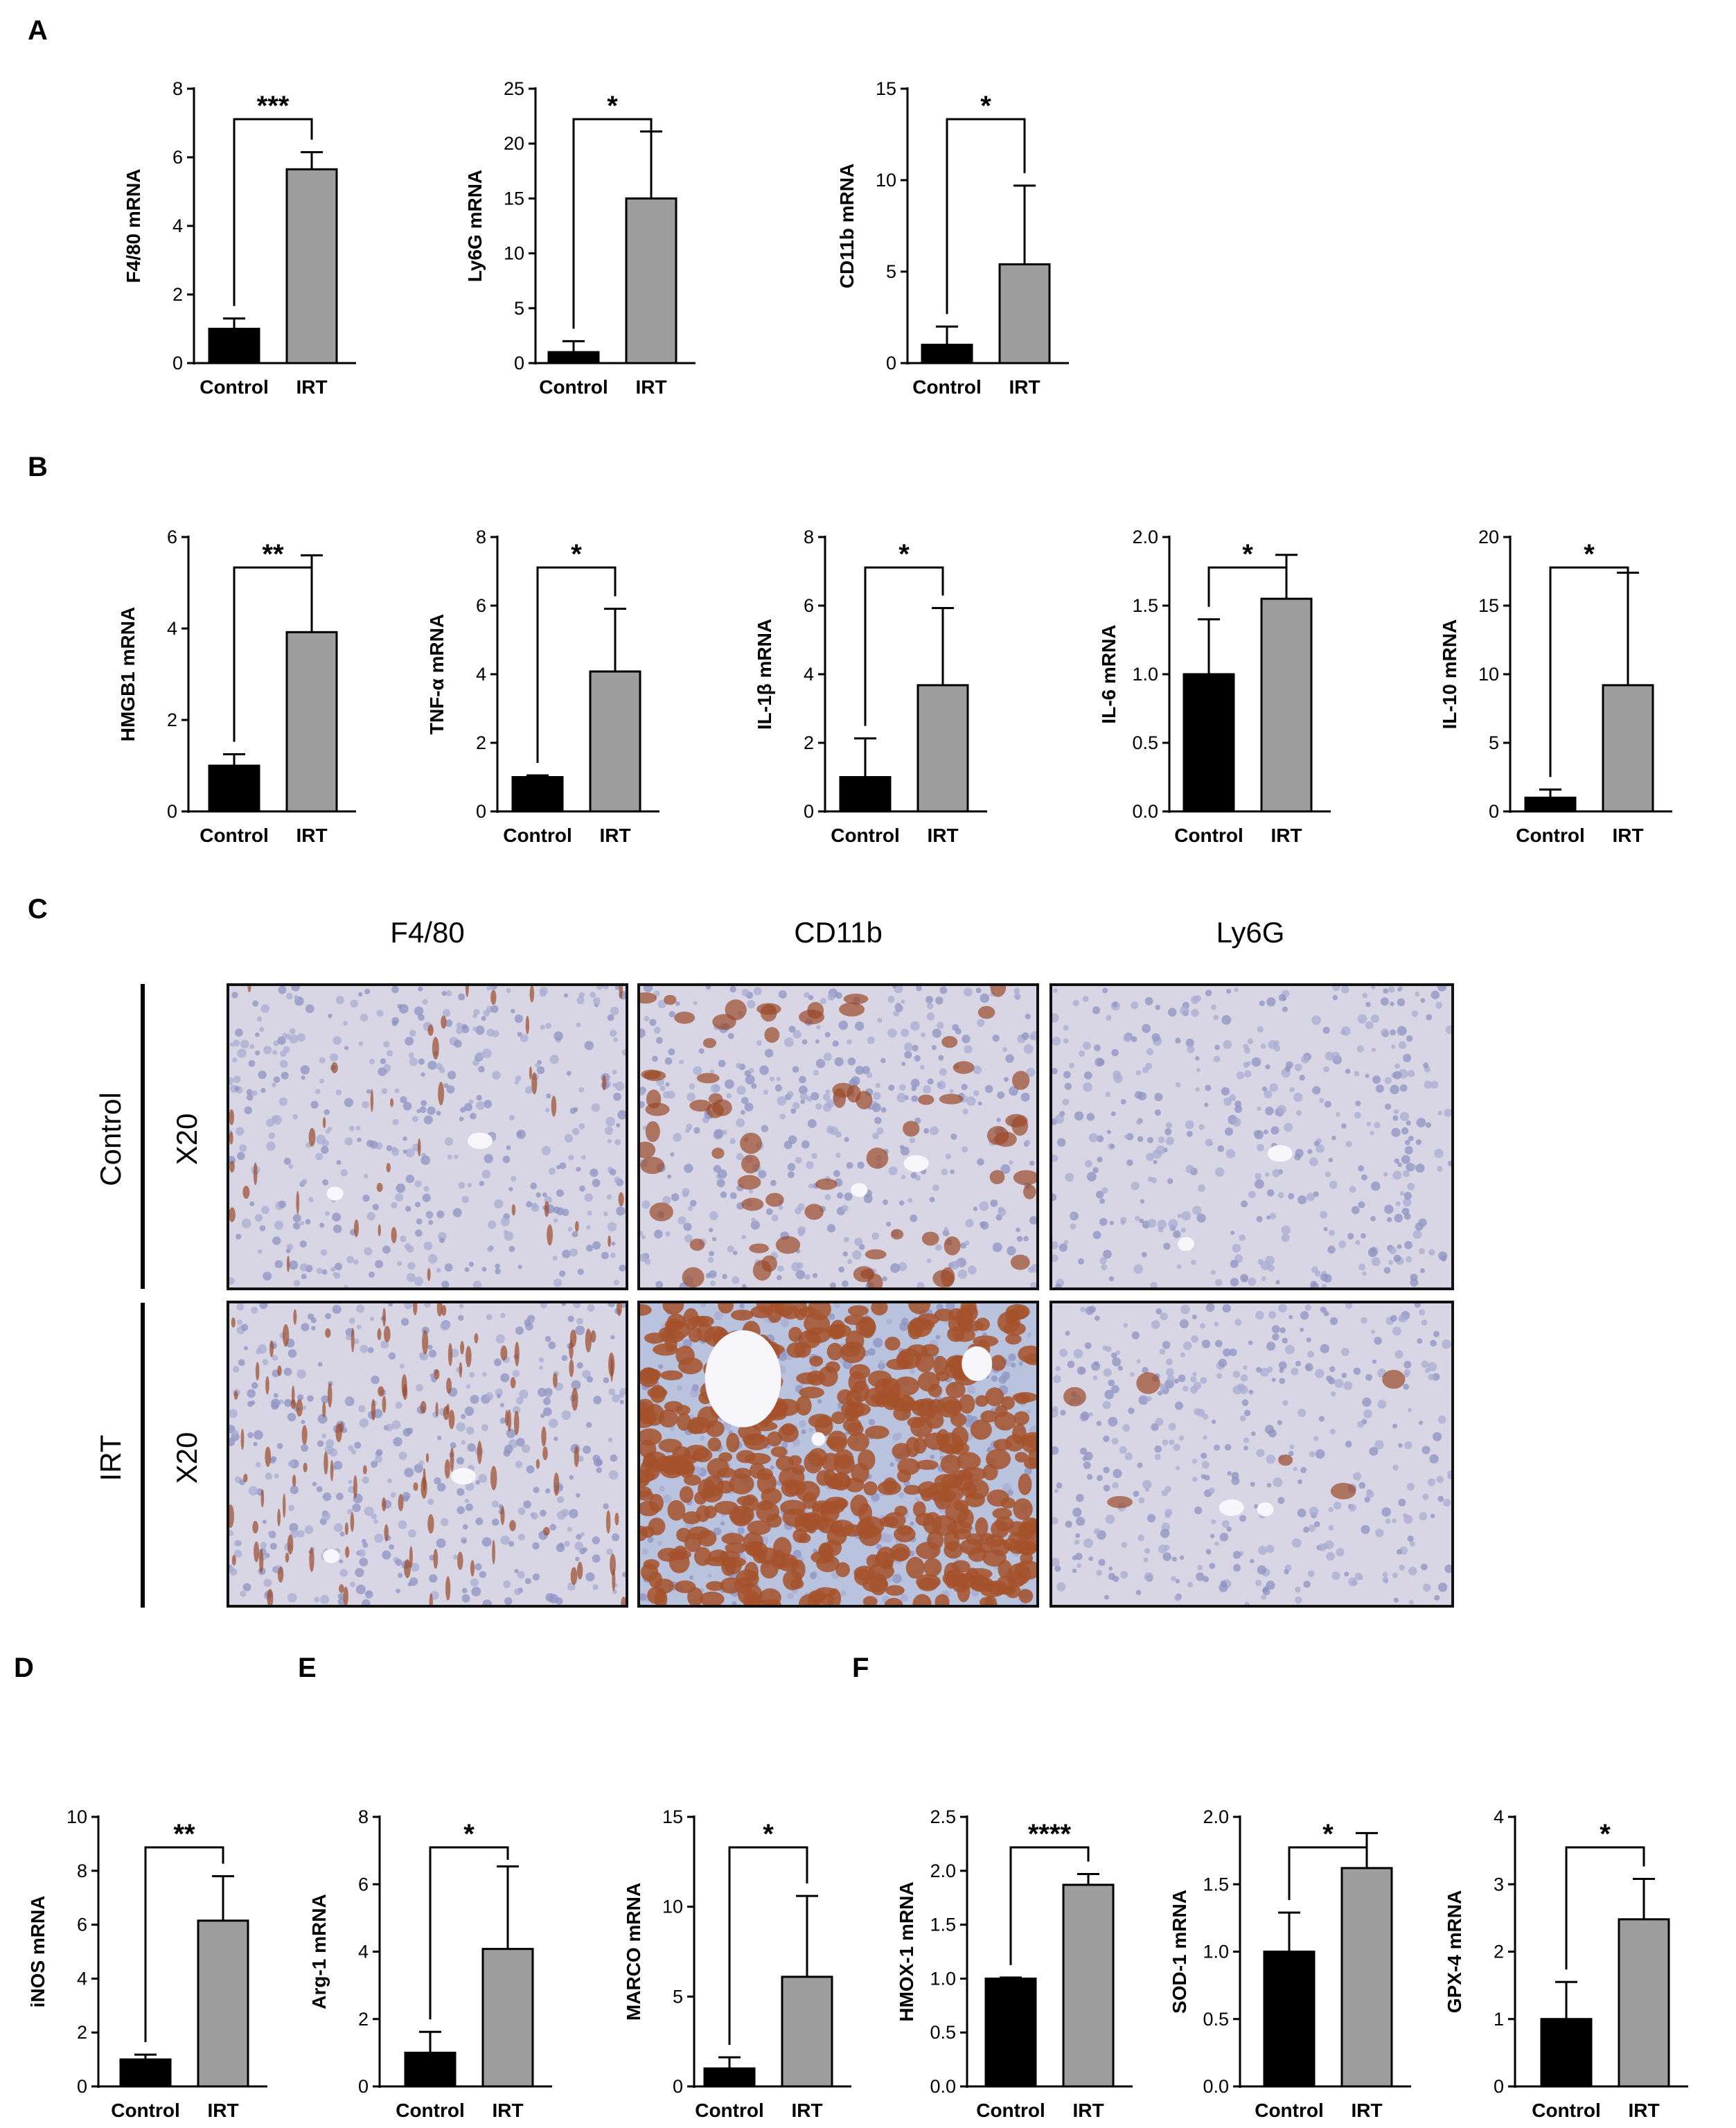 This screenshot has width=1736, height=2128. What do you see at coordinates (37, 1952) in the screenshot?
I see `y-axis-label: iNOS mRNA` at bounding box center [37, 1952].